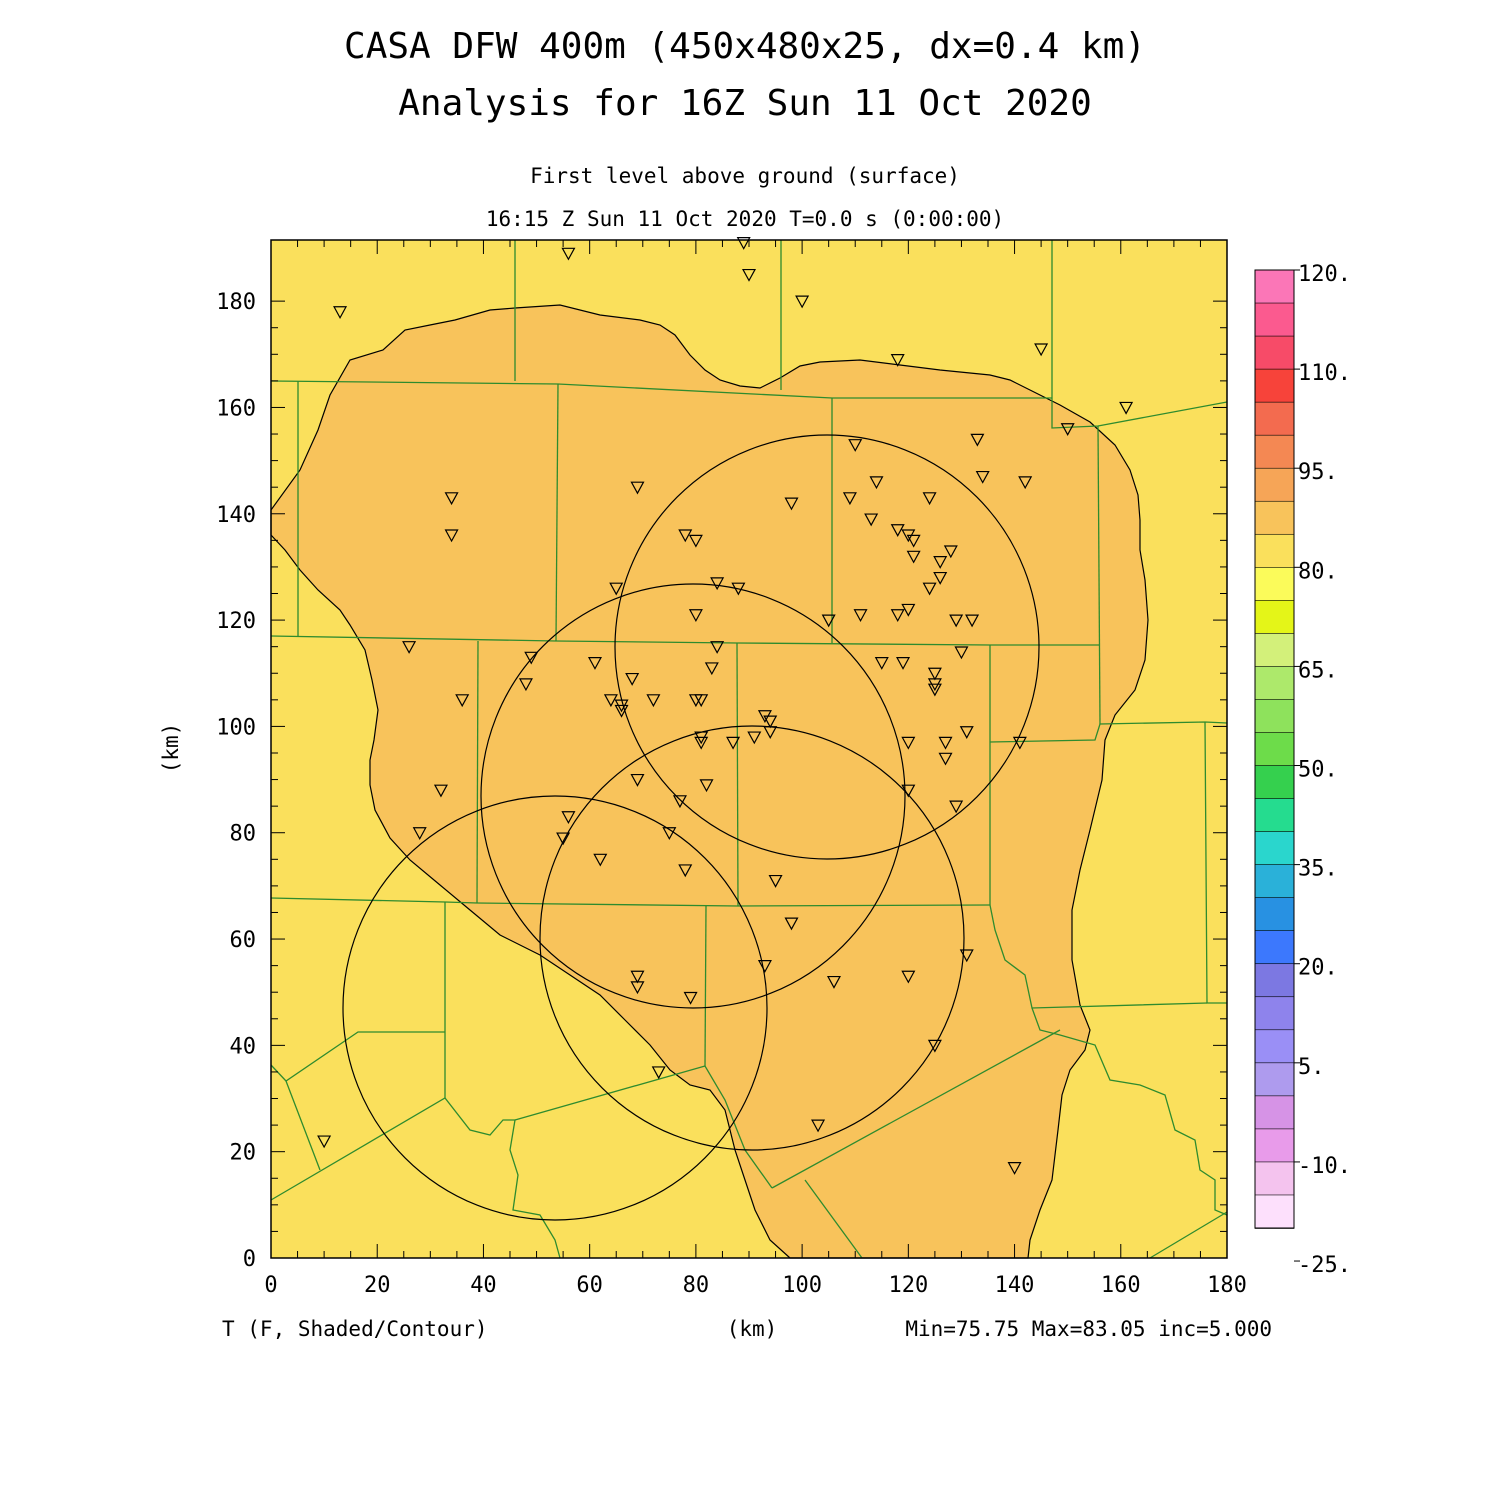 Image resolution: width=1500 pixels, height=1500 pixels. What do you see at coordinates (243, 1046) in the screenshot?
I see `y-tick-label: 40` at bounding box center [243, 1046].